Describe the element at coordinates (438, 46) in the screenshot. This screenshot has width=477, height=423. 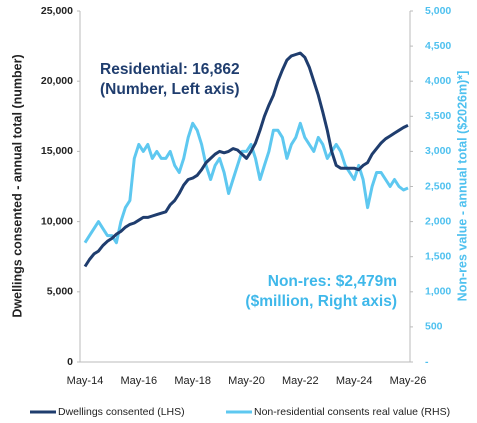
I see `y2-tick-label: 4,500` at that location.